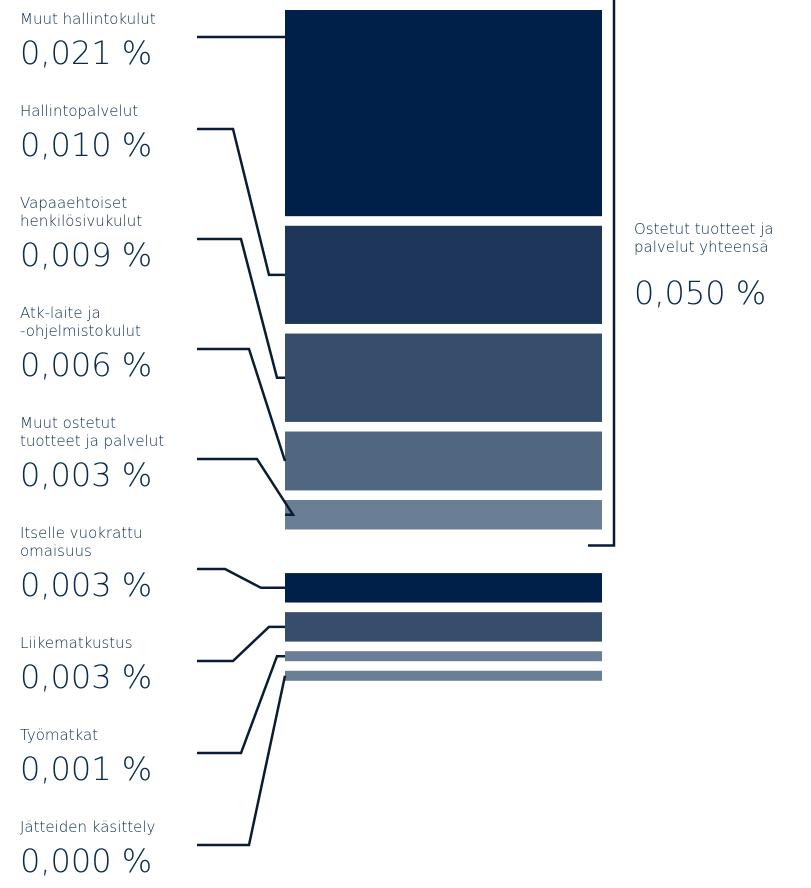 This screenshot has width=811, height=888. I want to click on label-group-6: Liikematkustus 0,003 %, so click(86, 665).